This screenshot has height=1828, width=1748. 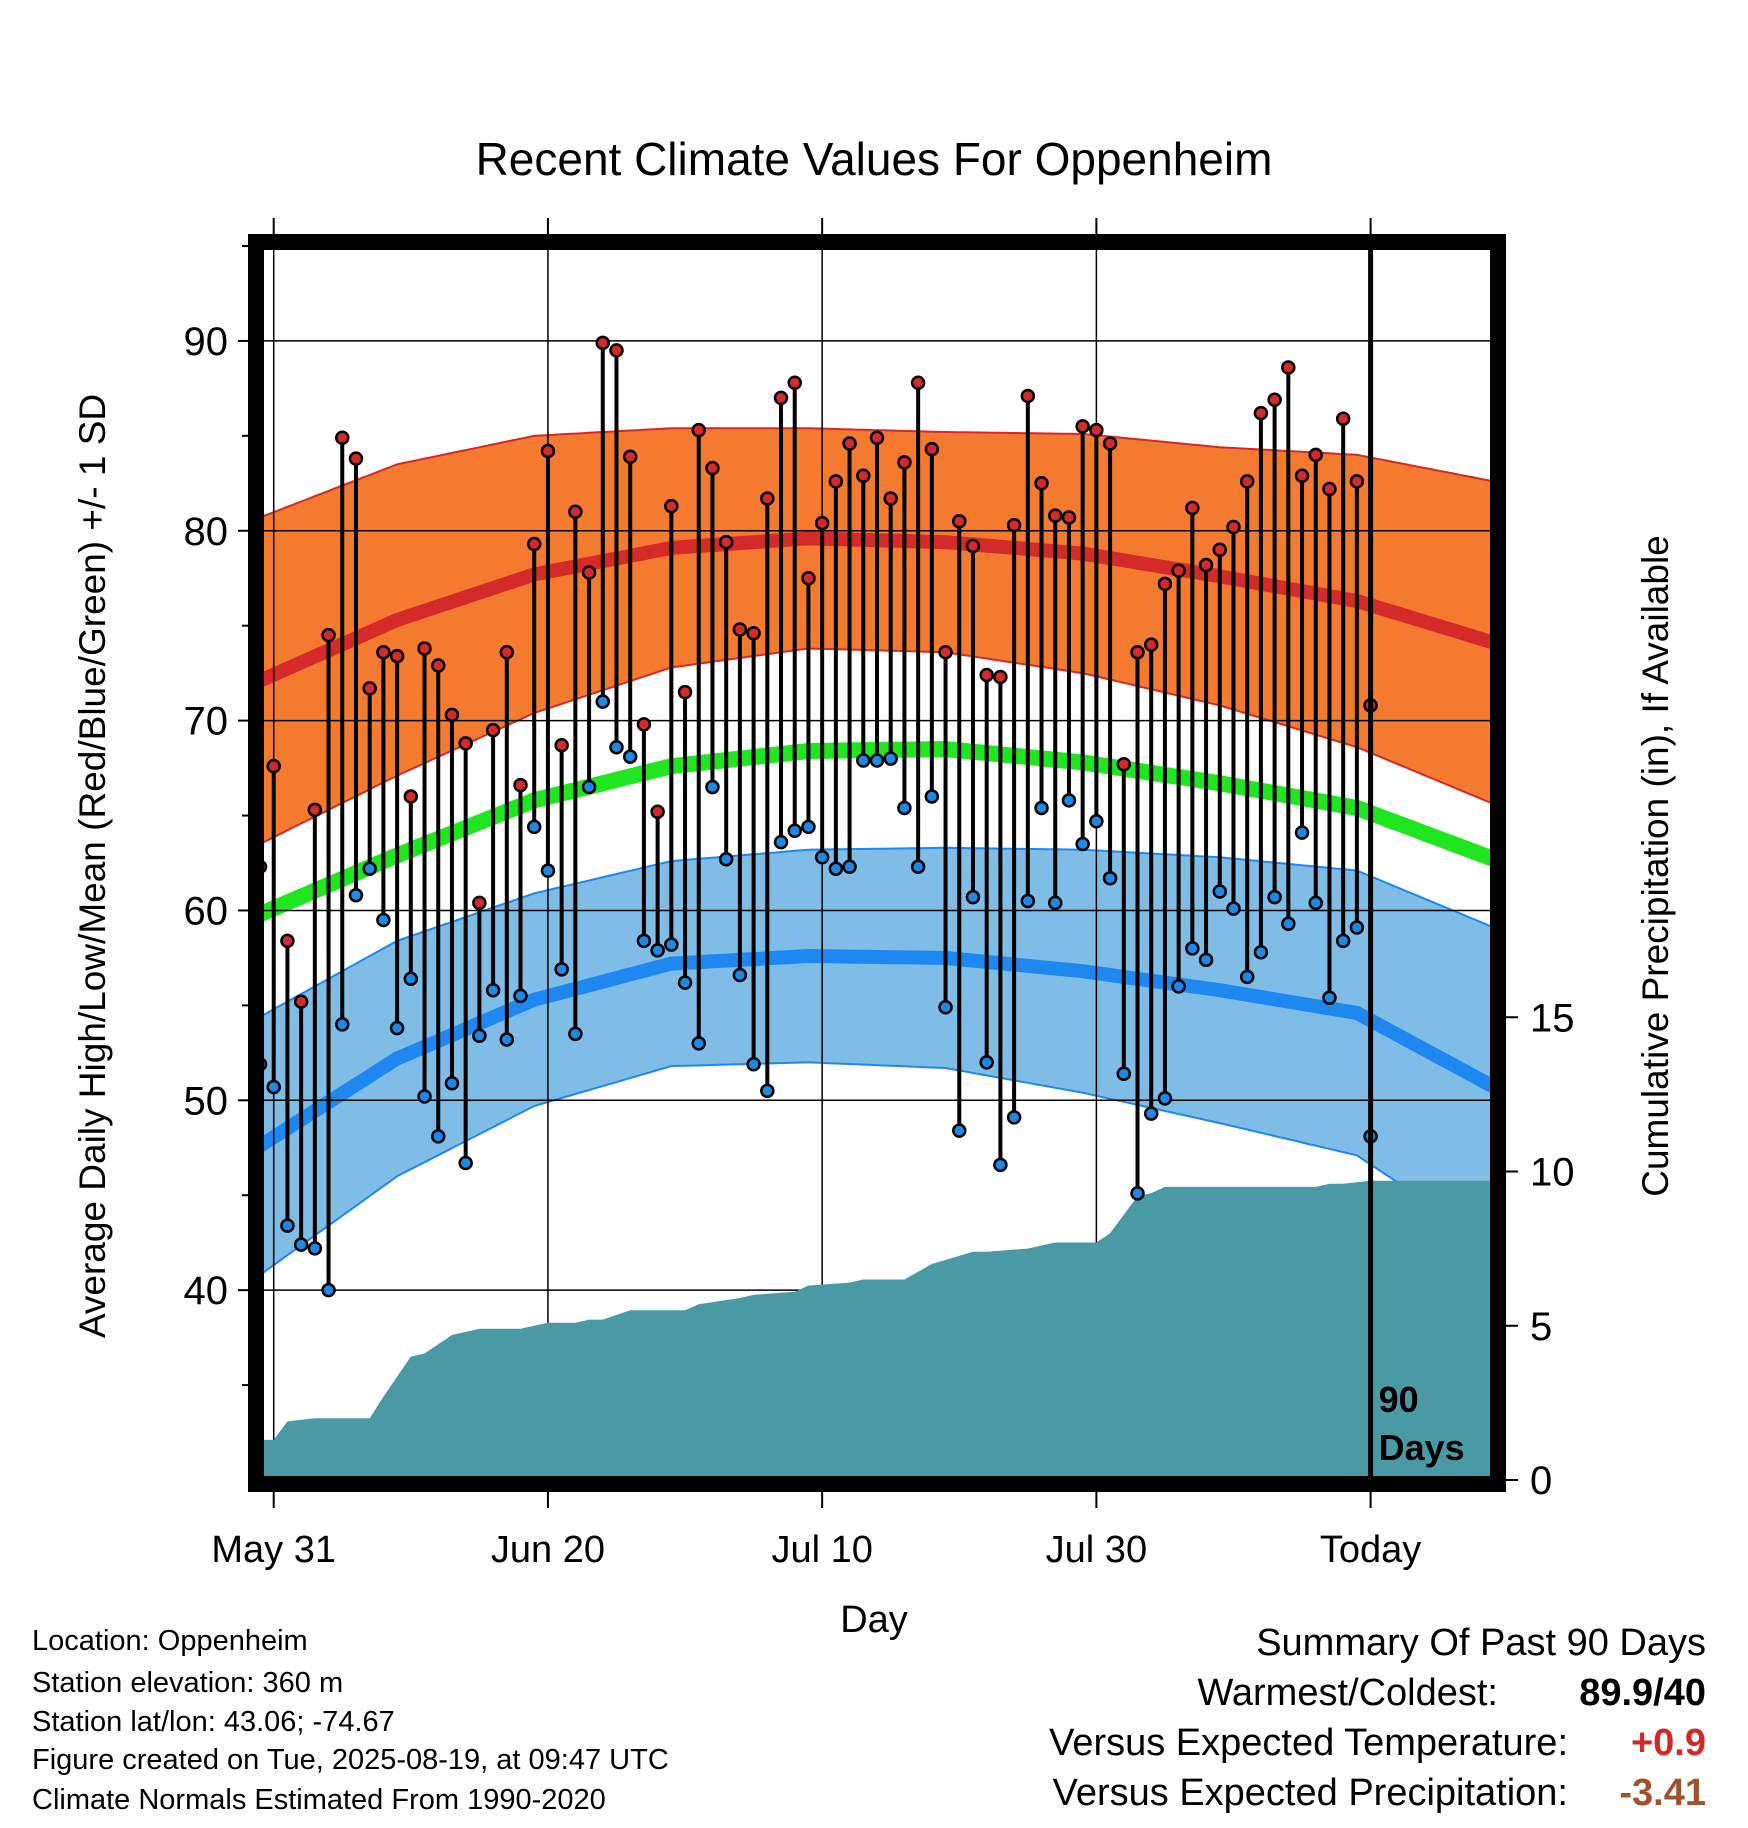 What do you see at coordinates (1481, 1643) in the screenshot?
I see `summary-heading: Summary Of Past 90 Days` at bounding box center [1481, 1643].